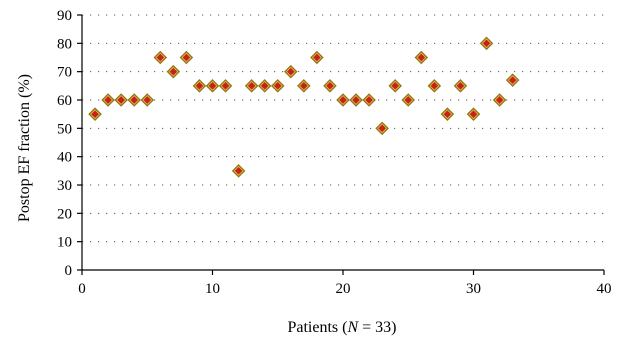 The height and width of the screenshot is (338, 626). I want to click on x-tick-label-30: 30, so click(473, 289).